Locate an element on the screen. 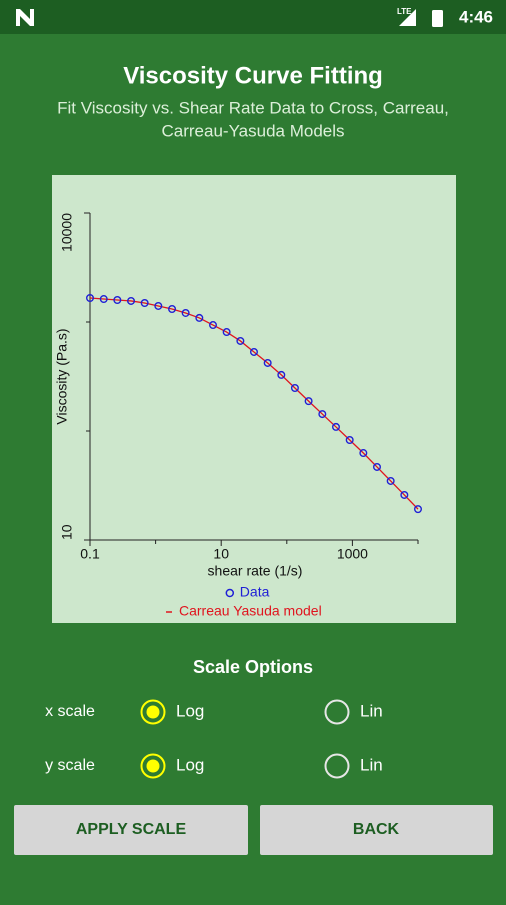 Image resolution: width=506 pixels, height=905 pixels. y-tick-label: 10 is located at coordinates (67, 532).